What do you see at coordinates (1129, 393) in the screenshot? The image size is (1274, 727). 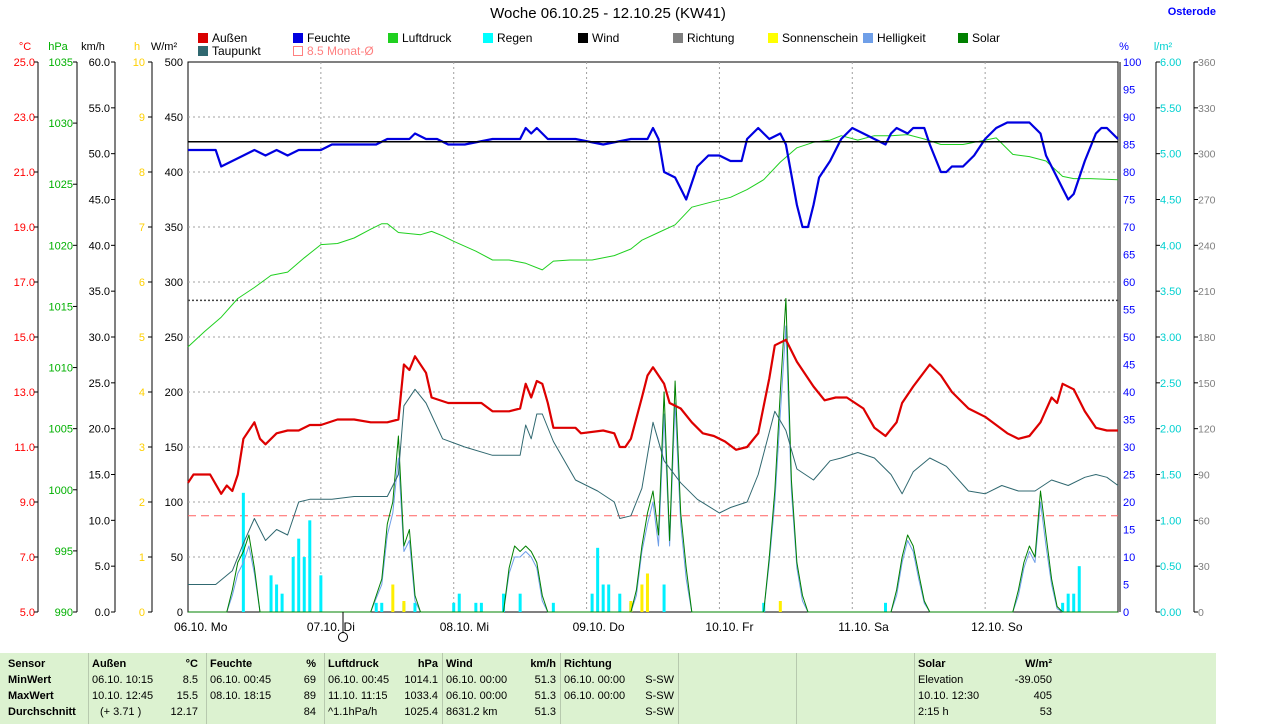 I see `humidity-tick-label: 40` at bounding box center [1129, 393].